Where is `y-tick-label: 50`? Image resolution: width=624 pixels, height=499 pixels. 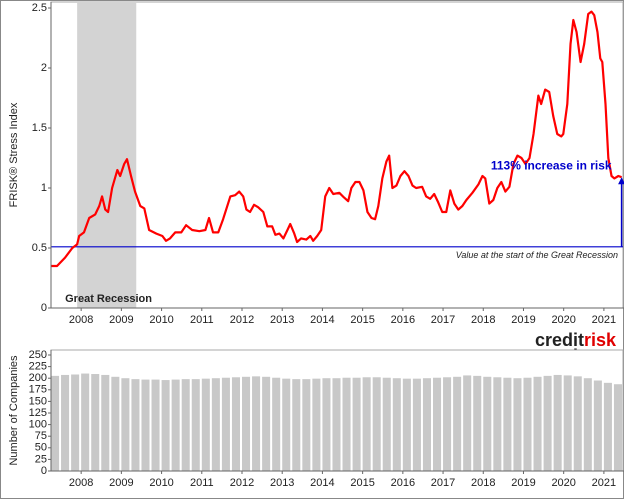
y-tick-label: 50 is located at coordinates (41, 448).